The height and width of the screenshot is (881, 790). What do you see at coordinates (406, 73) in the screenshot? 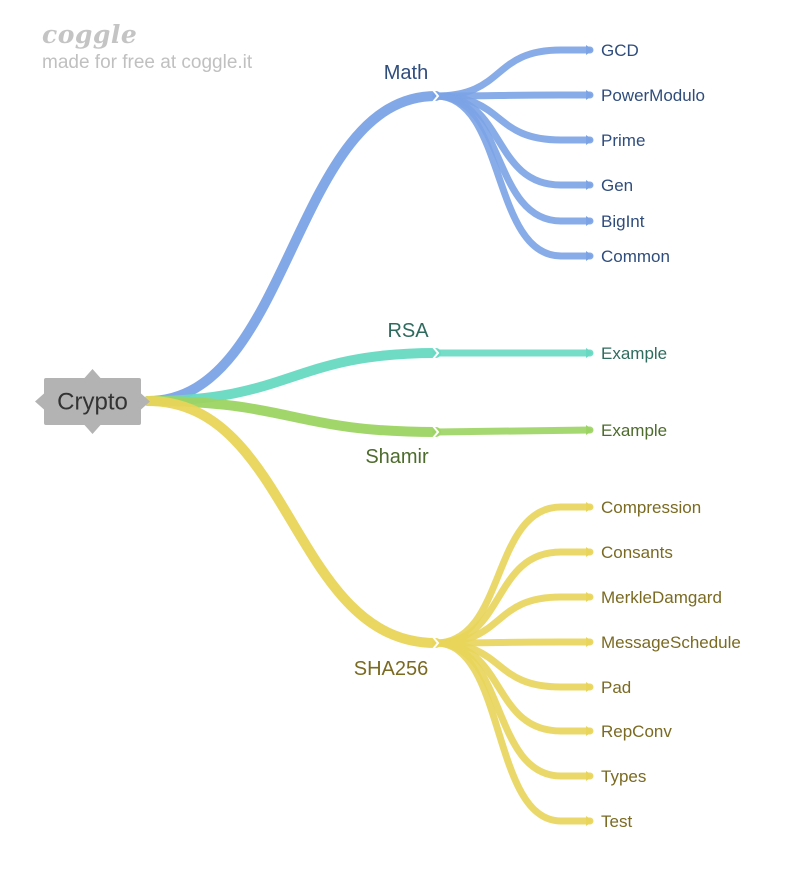
I see `branch-node-math: Math` at bounding box center [406, 73].